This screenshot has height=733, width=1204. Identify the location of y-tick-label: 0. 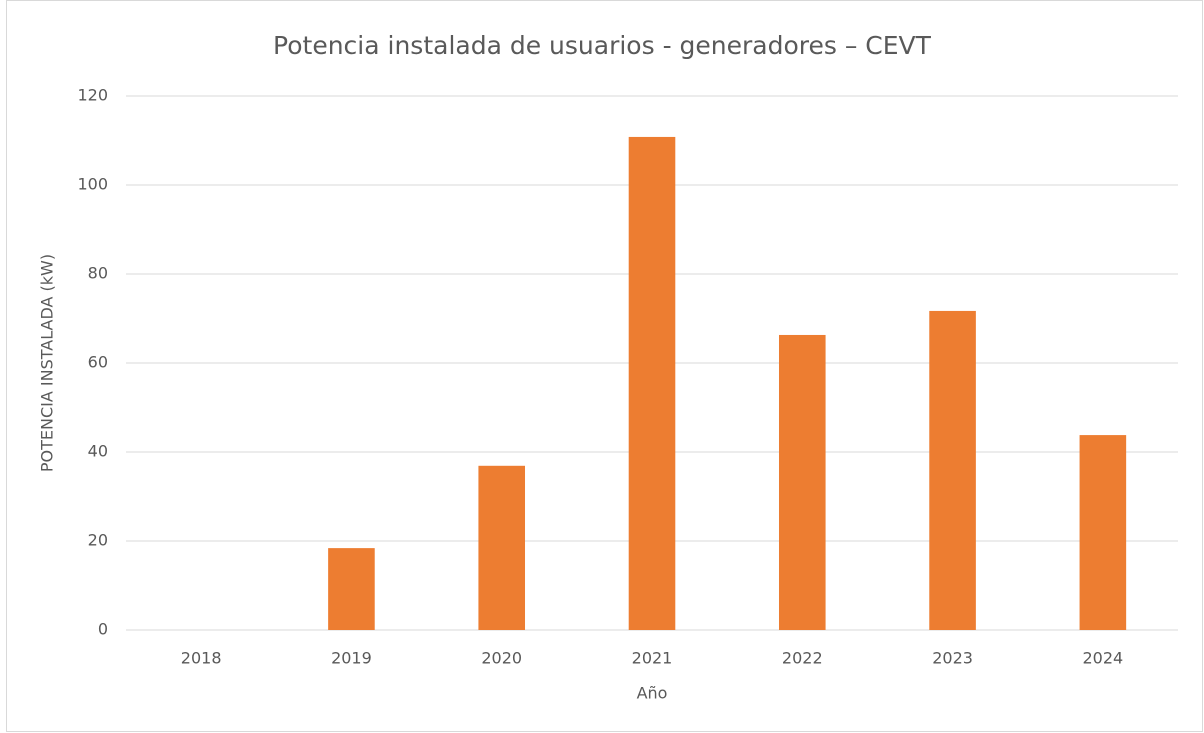
(103, 629).